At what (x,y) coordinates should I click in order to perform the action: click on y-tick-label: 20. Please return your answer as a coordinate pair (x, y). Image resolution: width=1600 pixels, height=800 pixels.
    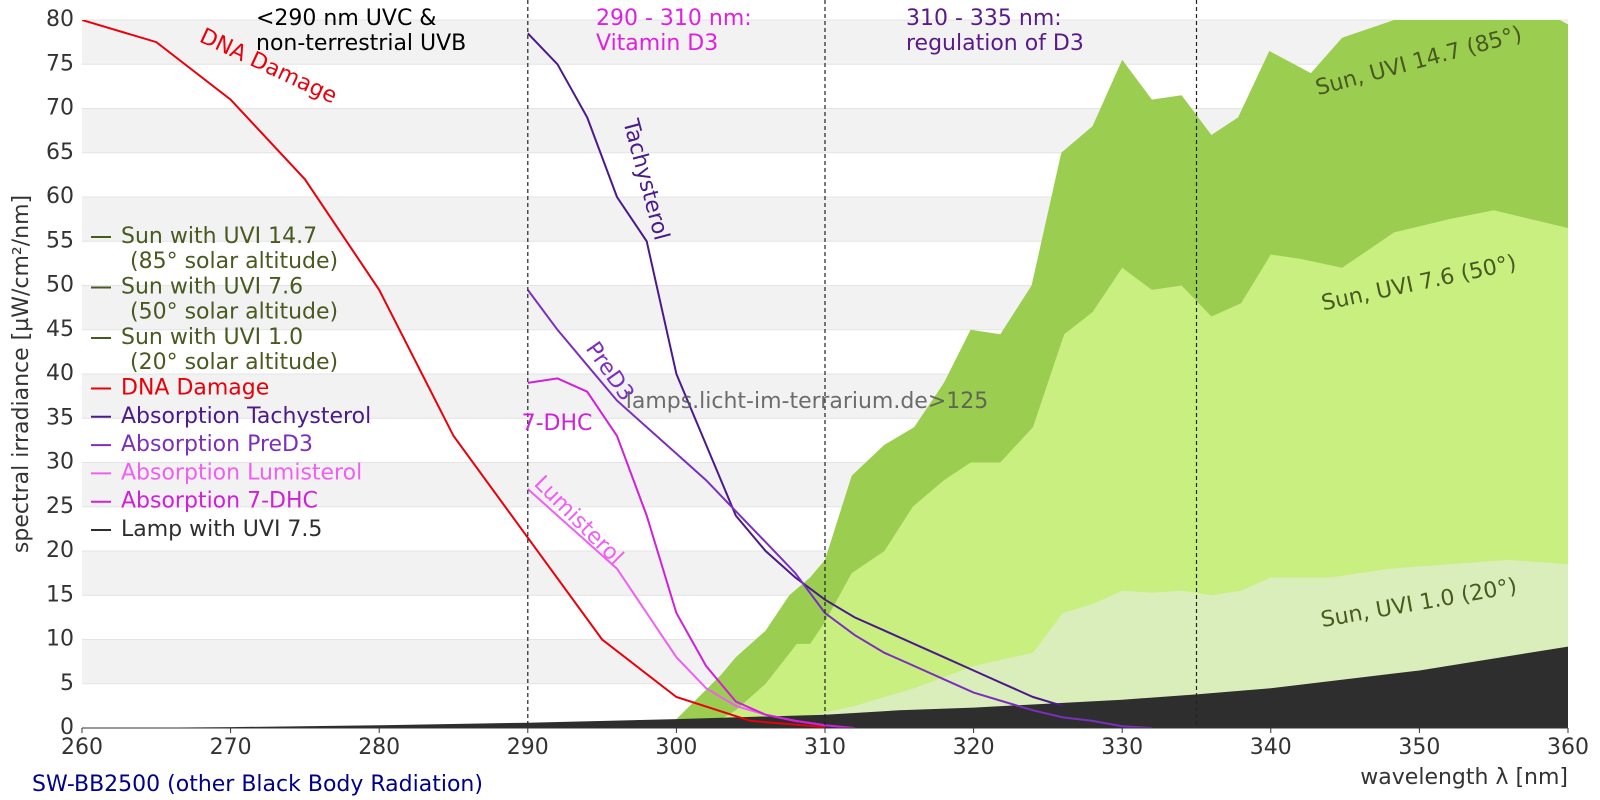
    Looking at the image, I should click on (60, 550).